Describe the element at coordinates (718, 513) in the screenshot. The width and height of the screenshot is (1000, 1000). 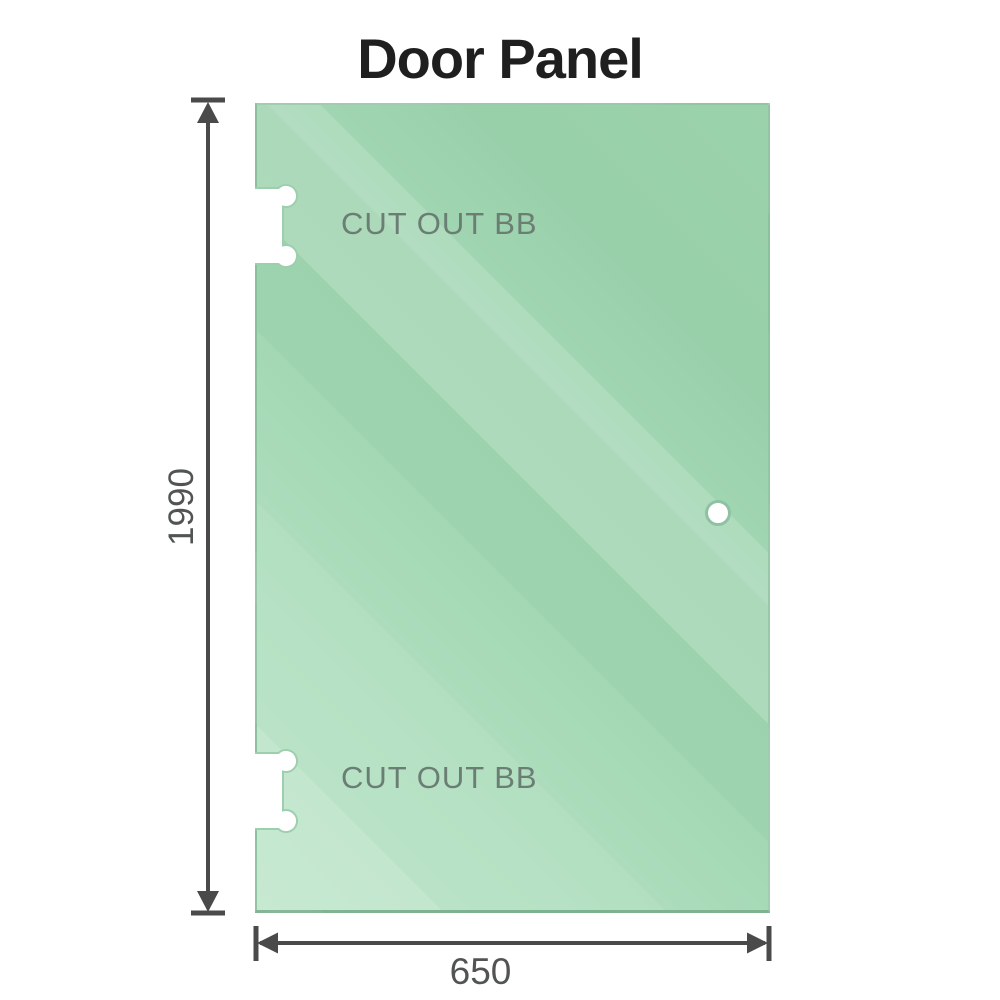
I see `handle-hole` at that location.